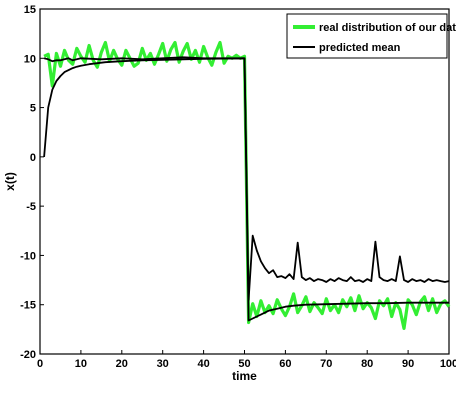 This screenshot has width=456, height=399. What do you see at coordinates (203, 364) in the screenshot?
I see `x-tick-label: 40` at bounding box center [203, 364].